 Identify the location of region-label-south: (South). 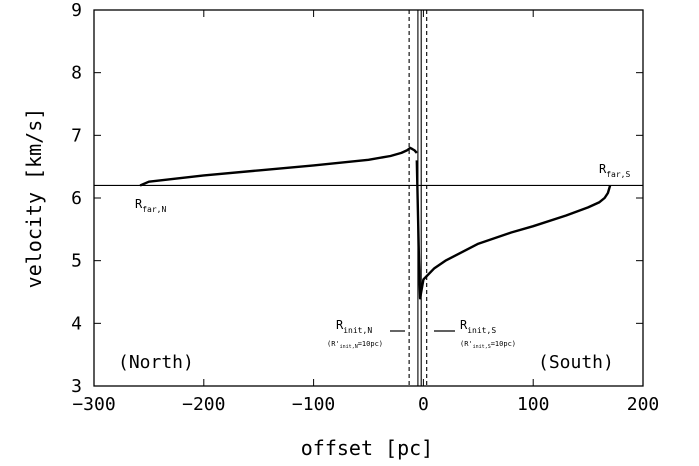
(576, 362).